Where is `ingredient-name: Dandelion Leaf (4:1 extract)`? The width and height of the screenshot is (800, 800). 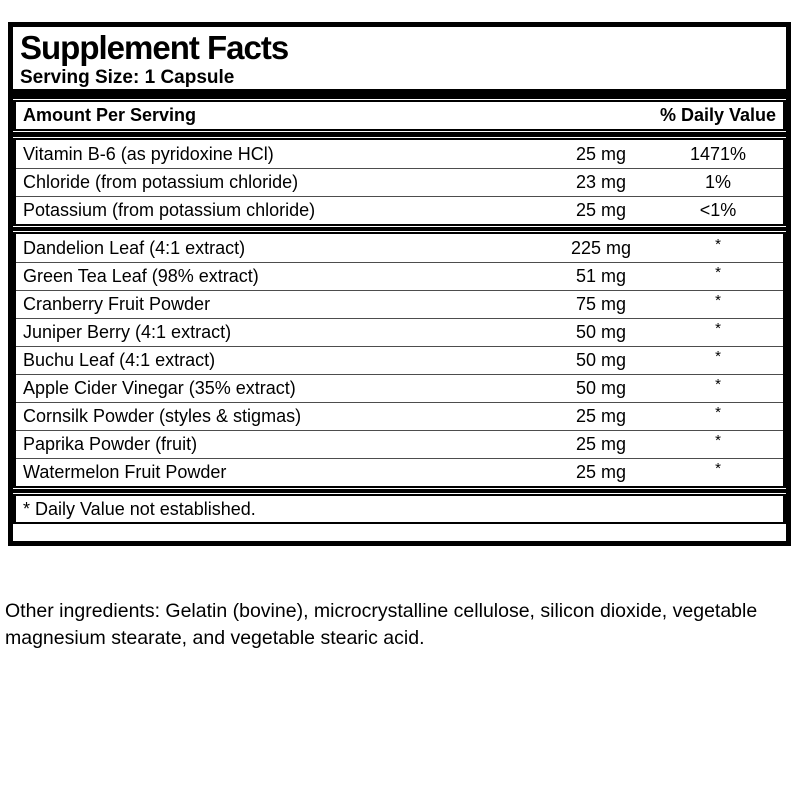
ingredient-name: Dandelion Leaf (4:1 extract) is located at coordinates (134, 247).